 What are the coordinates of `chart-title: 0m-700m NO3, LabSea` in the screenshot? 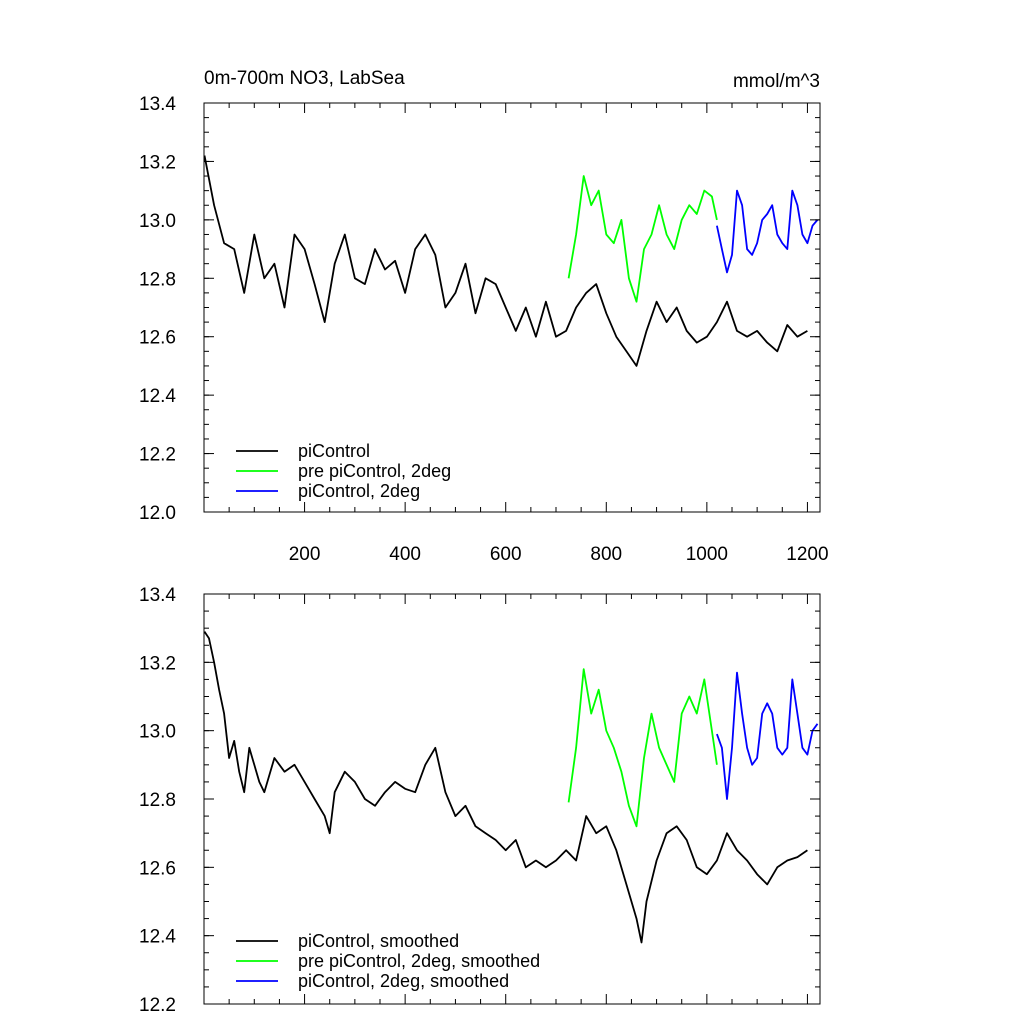 It's located at (304, 78).